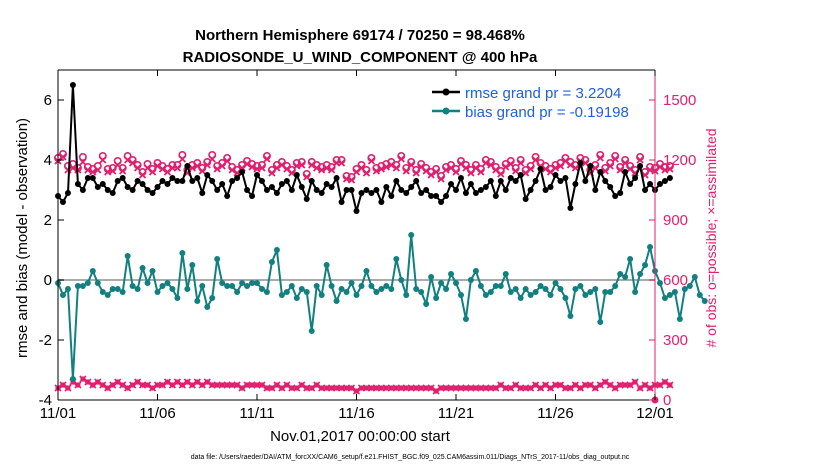 Image resolution: width=830 pixels, height=470 pixels. I want to click on x-tick-label: 11/06, so click(157, 413).